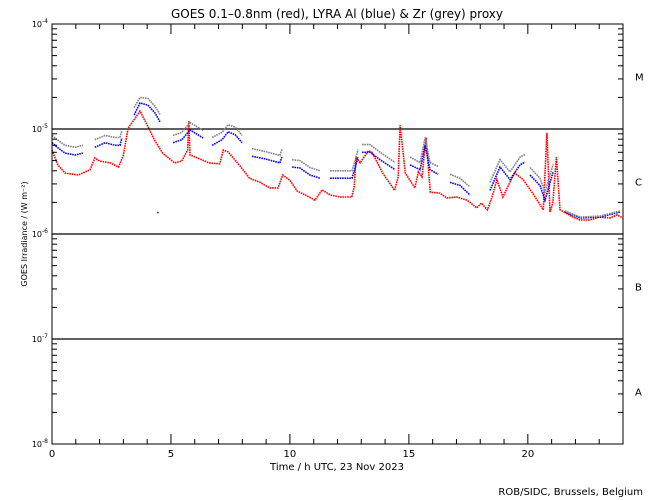  Describe the element at coordinates (336, 467) in the screenshot. I see `x-axis-label: Time / h UTC, 23 Nov 2023` at that location.